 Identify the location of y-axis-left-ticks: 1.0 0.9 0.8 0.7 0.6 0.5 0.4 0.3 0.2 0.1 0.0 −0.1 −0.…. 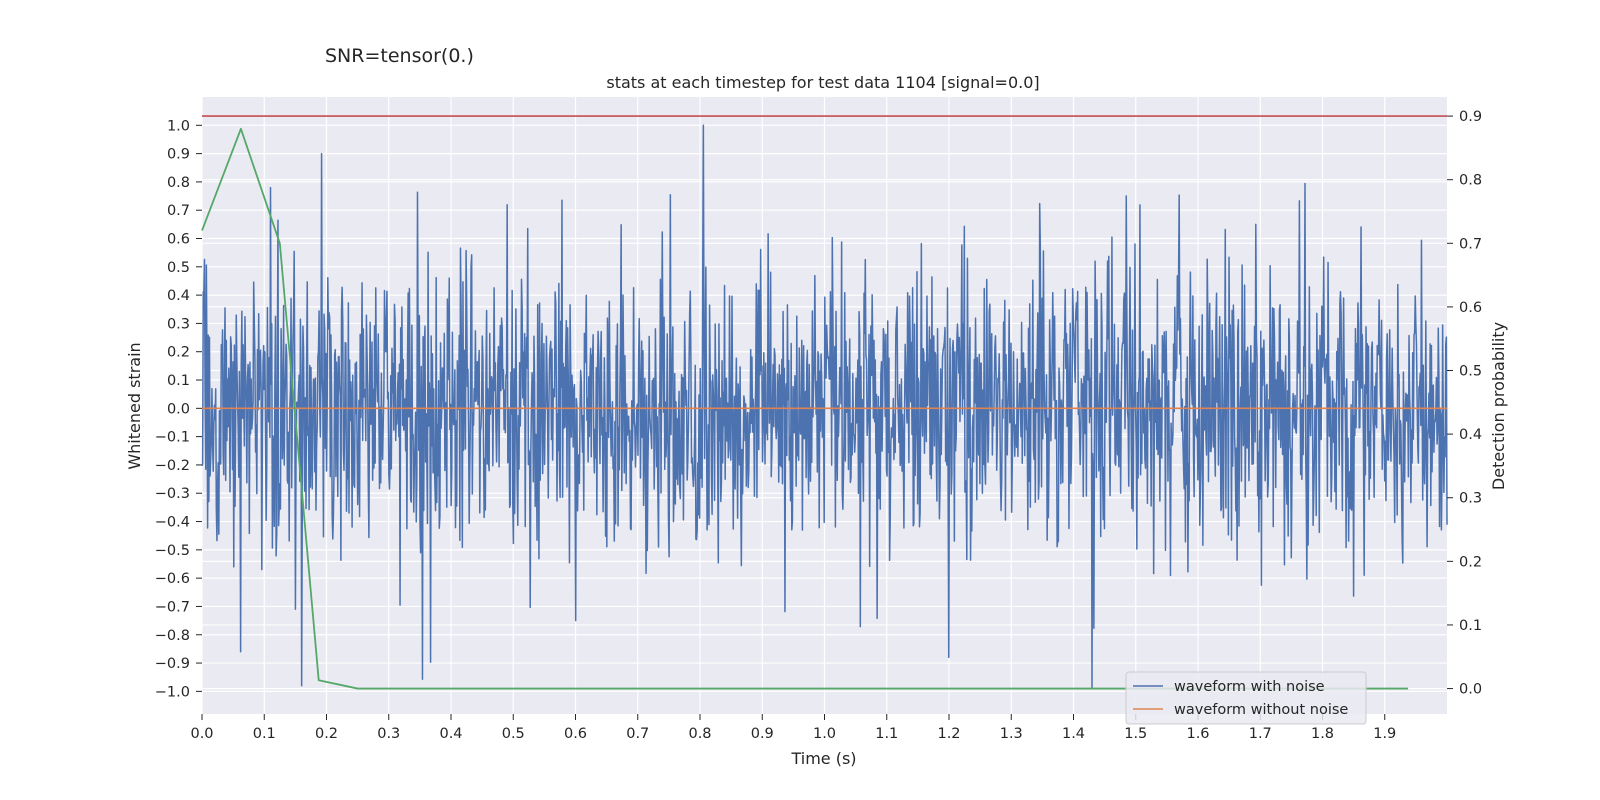
(178, 409).